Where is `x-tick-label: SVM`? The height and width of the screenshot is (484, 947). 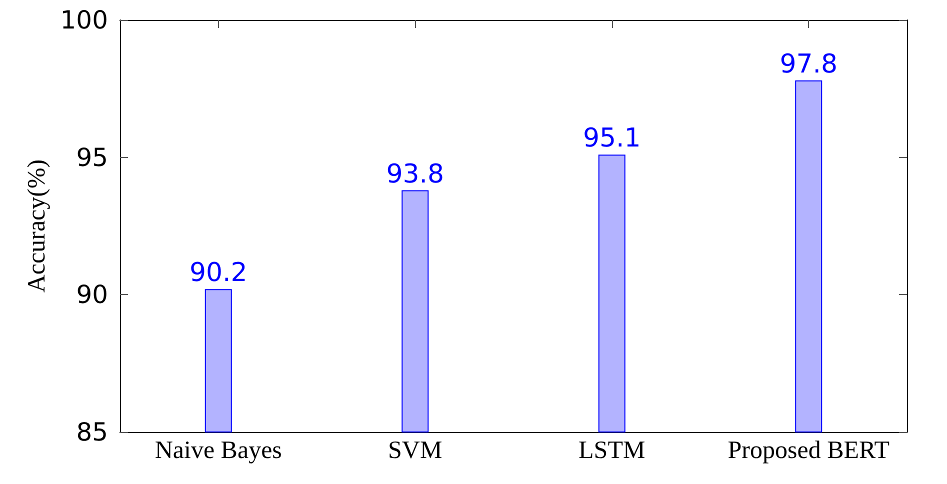
x-tick-label: SVM is located at coordinates (415, 450).